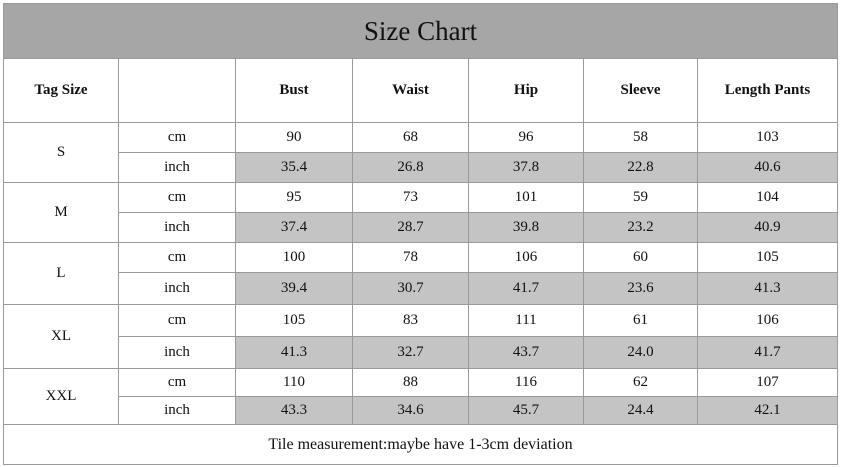  What do you see at coordinates (410, 320) in the screenshot?
I see `value-cell: 83` at bounding box center [410, 320].